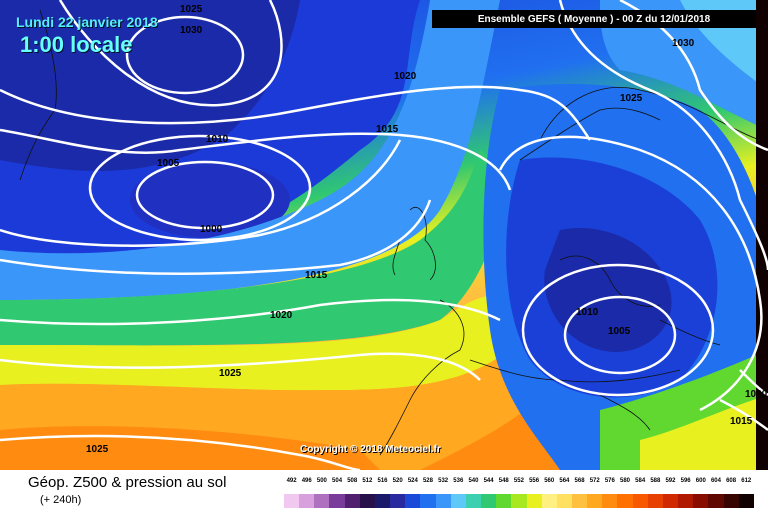 The image size is (768, 512). What do you see at coordinates (240, 366) in the screenshot?
I see `isobar-1025-mid` at bounding box center [240, 366].